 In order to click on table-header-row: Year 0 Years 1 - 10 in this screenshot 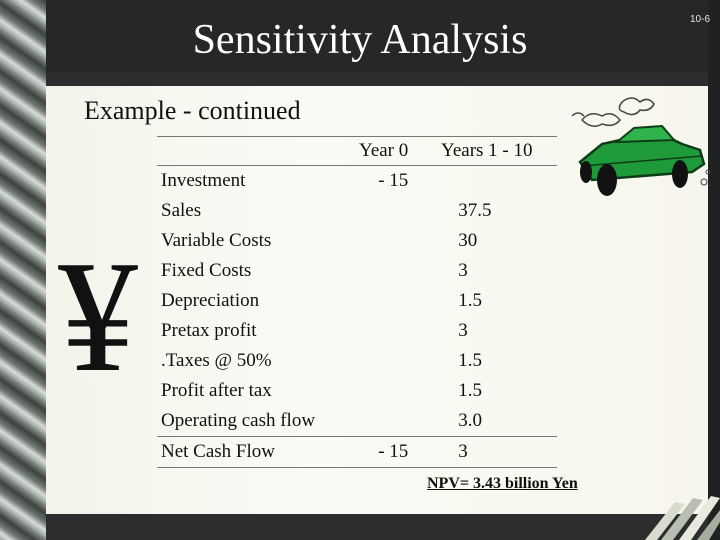, I will do `click(357, 151)`.